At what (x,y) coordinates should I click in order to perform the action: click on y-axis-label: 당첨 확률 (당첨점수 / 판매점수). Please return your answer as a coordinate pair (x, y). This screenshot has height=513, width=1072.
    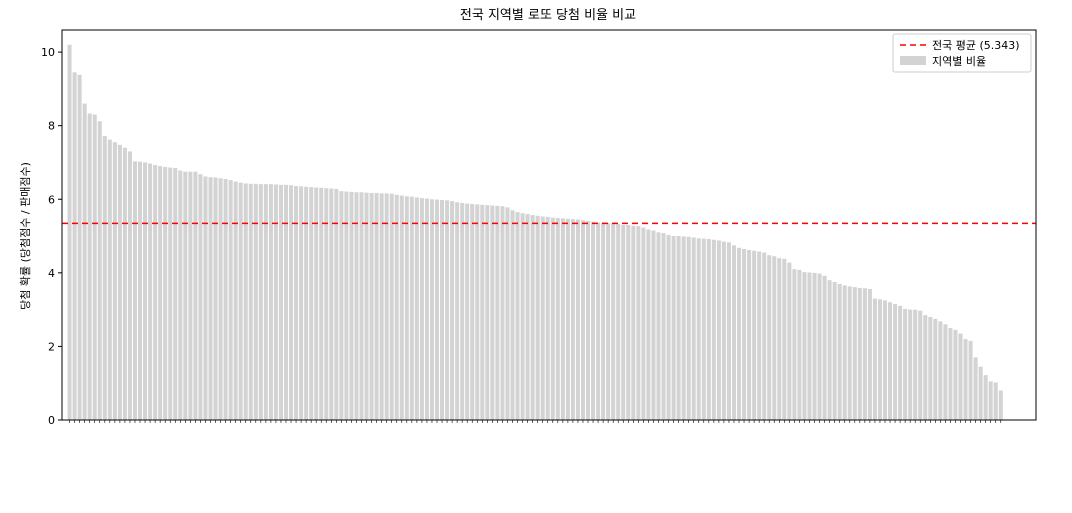
    Looking at the image, I should click on (25, 236).